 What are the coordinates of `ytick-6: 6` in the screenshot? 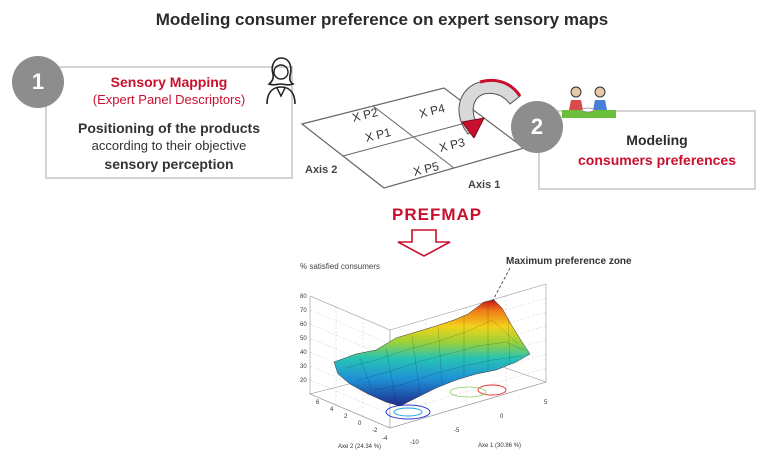 It's located at (318, 403).